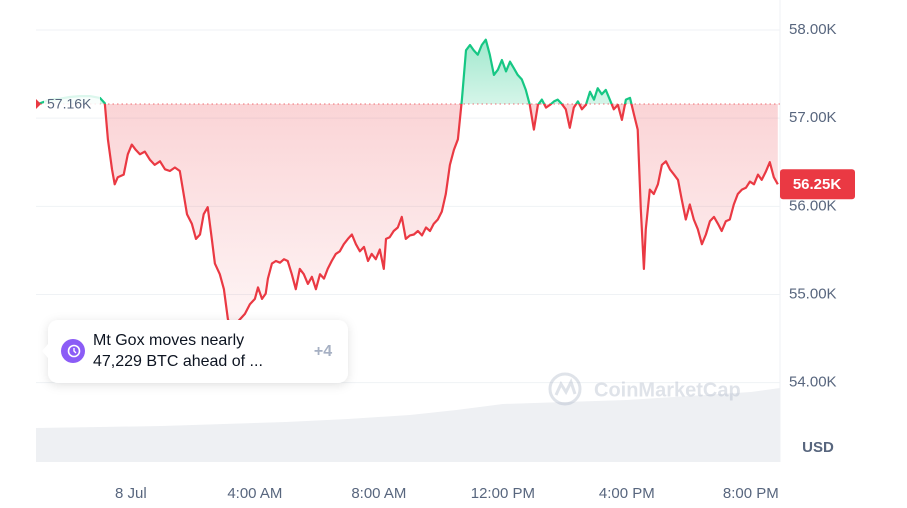 This screenshot has width=907, height=508. What do you see at coordinates (751, 493) in the screenshot?
I see `x-tick-label: 8:00 PM` at bounding box center [751, 493].